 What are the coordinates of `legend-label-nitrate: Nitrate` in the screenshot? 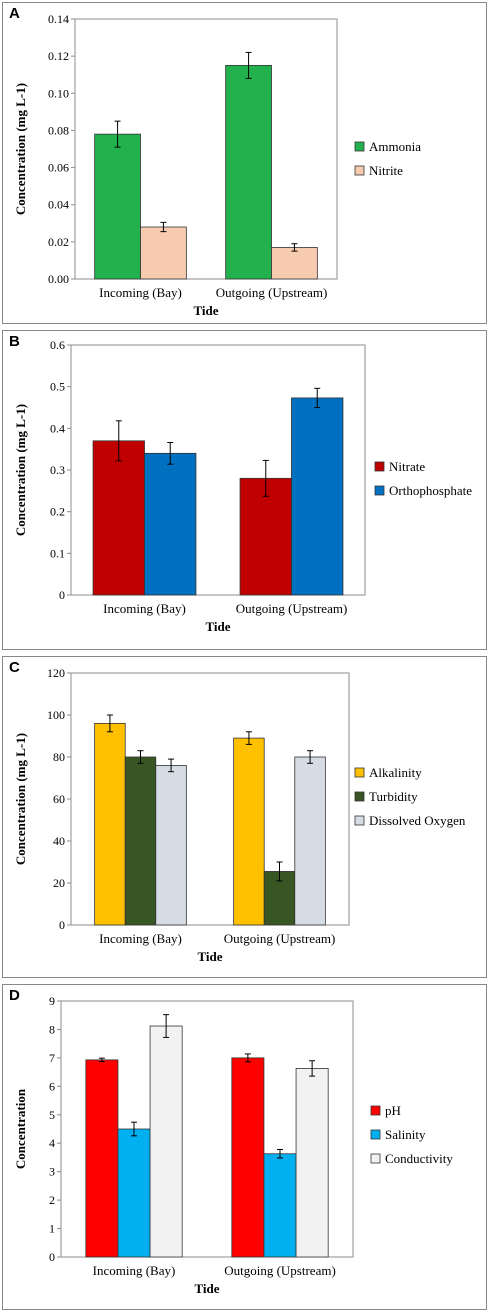 It's located at (407, 466).